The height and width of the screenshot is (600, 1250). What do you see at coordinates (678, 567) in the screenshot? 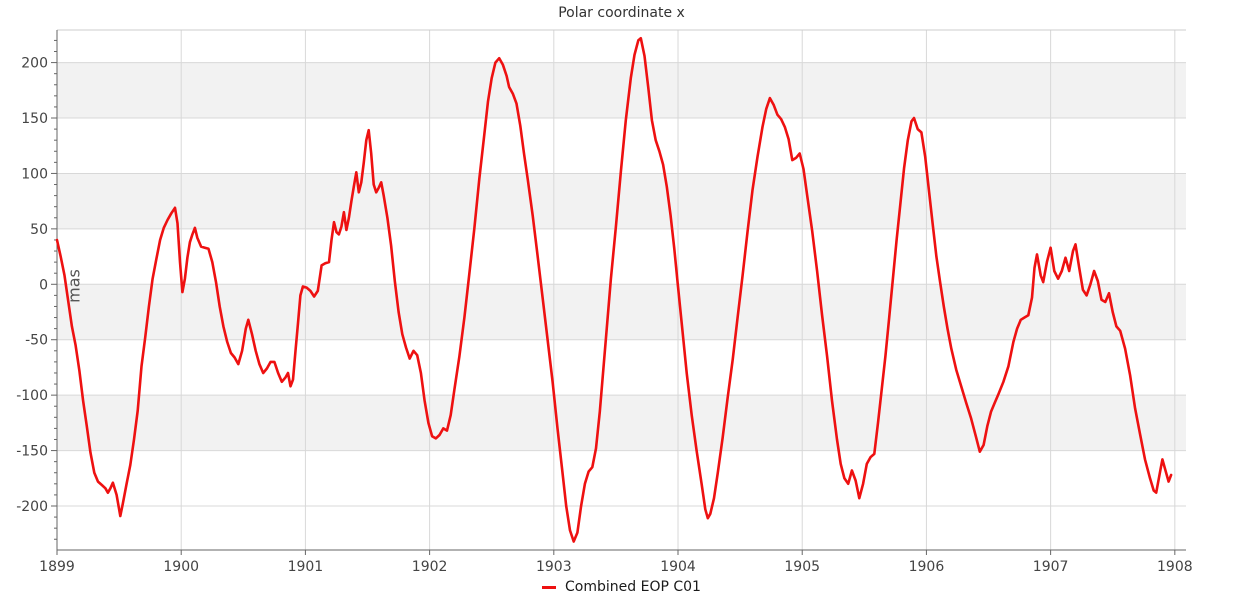
I see `x-tick-label: 1904` at bounding box center [678, 567].